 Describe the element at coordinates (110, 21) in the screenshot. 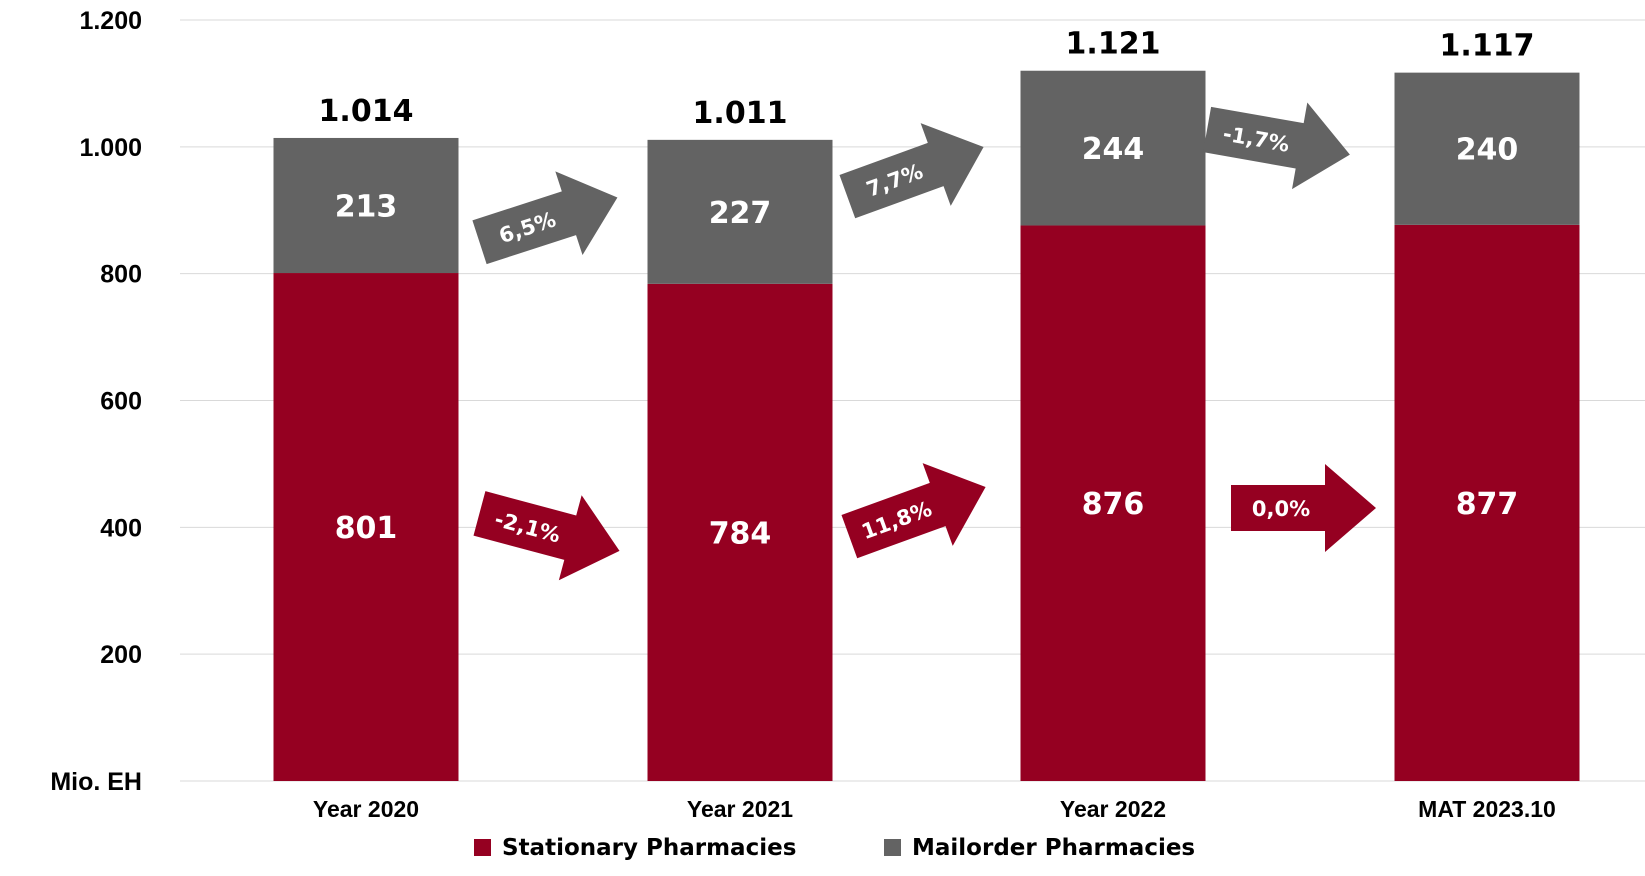

I see `y-tick-label: 1.200` at that location.